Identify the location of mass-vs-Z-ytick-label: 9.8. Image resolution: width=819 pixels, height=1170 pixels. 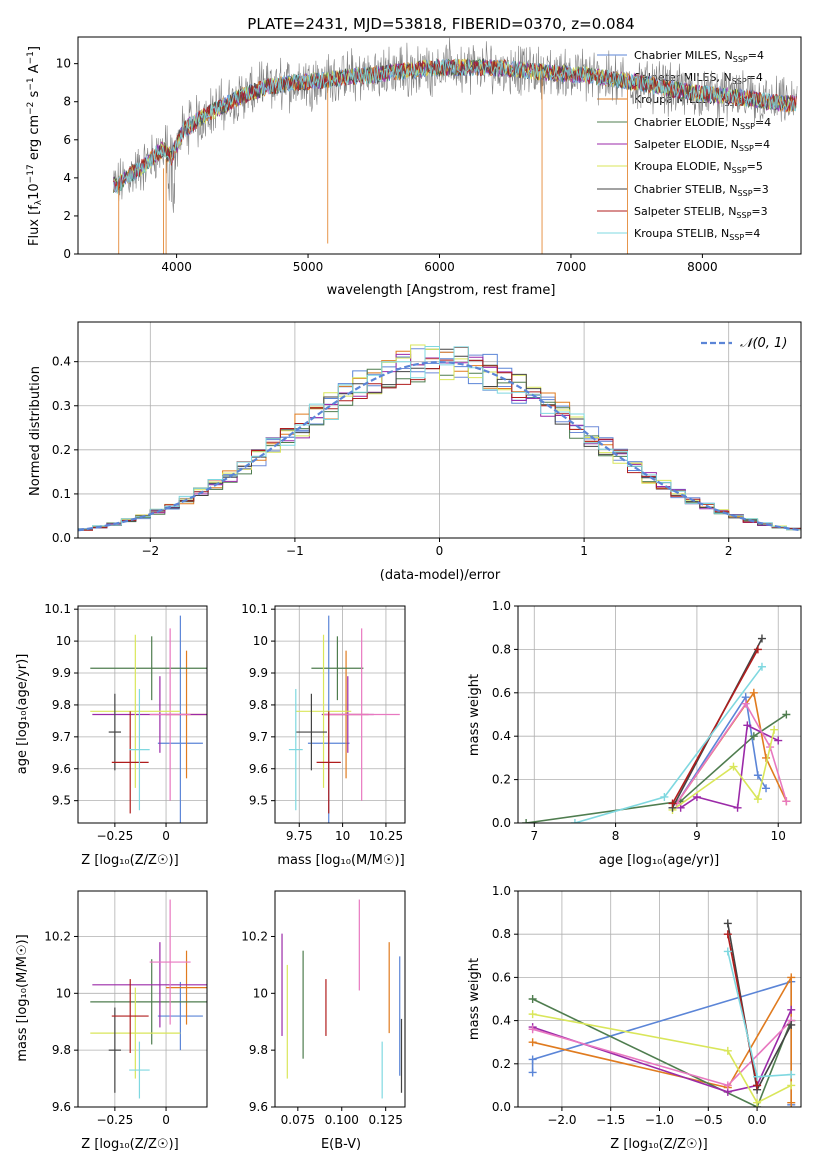
(61, 1050).